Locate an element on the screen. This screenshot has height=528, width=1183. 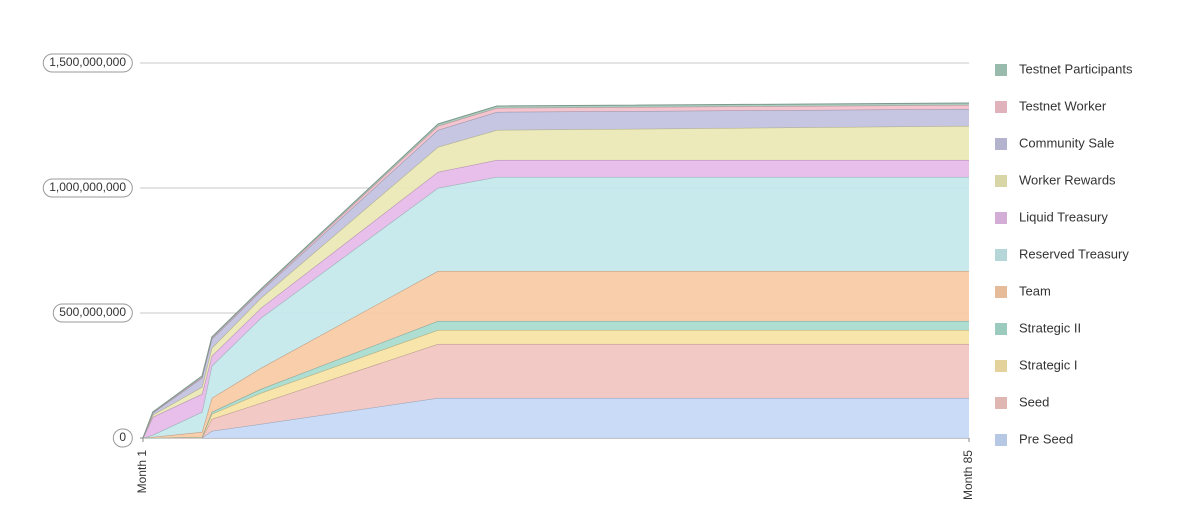
legend-label: Liquid Treasury is located at coordinates (1063, 216).